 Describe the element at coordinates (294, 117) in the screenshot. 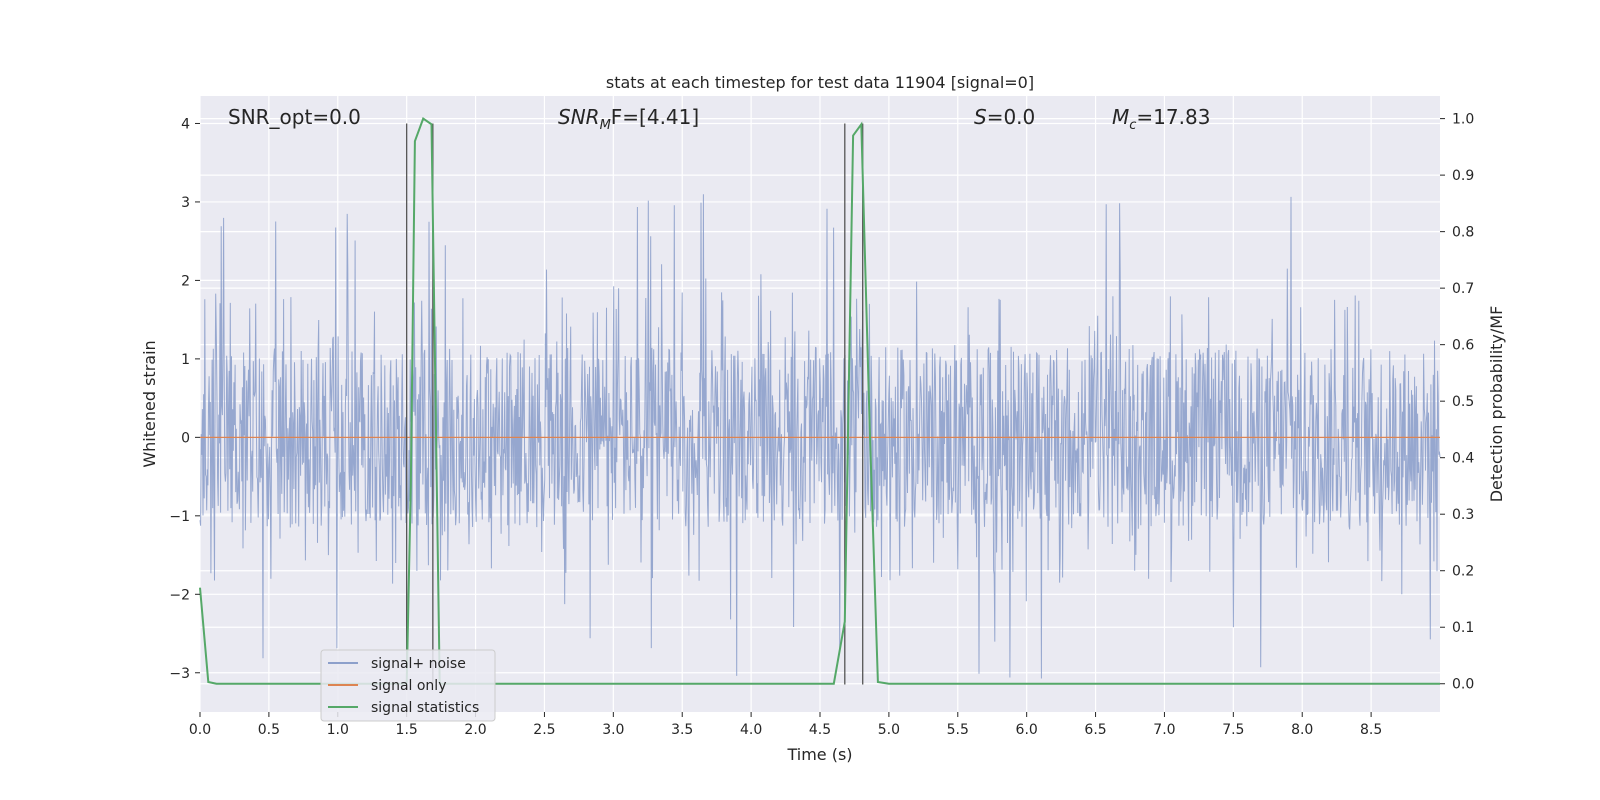

I see `annotation-snr-opt: SNR_opt=0.0` at that location.